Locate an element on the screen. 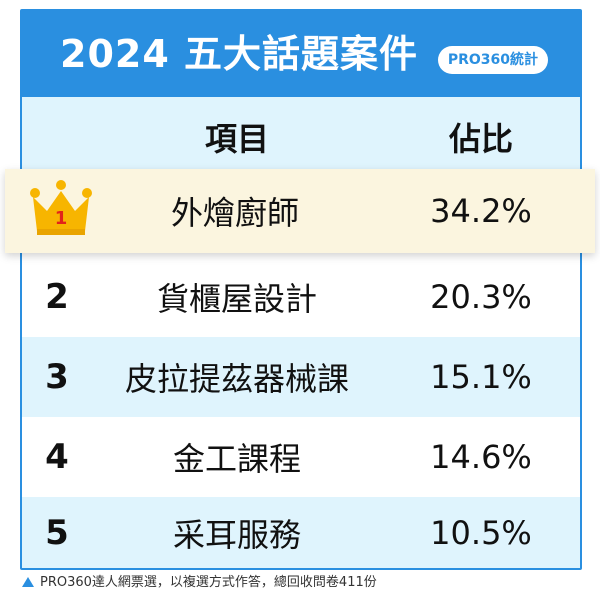  item-name: 外燴廚師 is located at coordinates (234, 213).